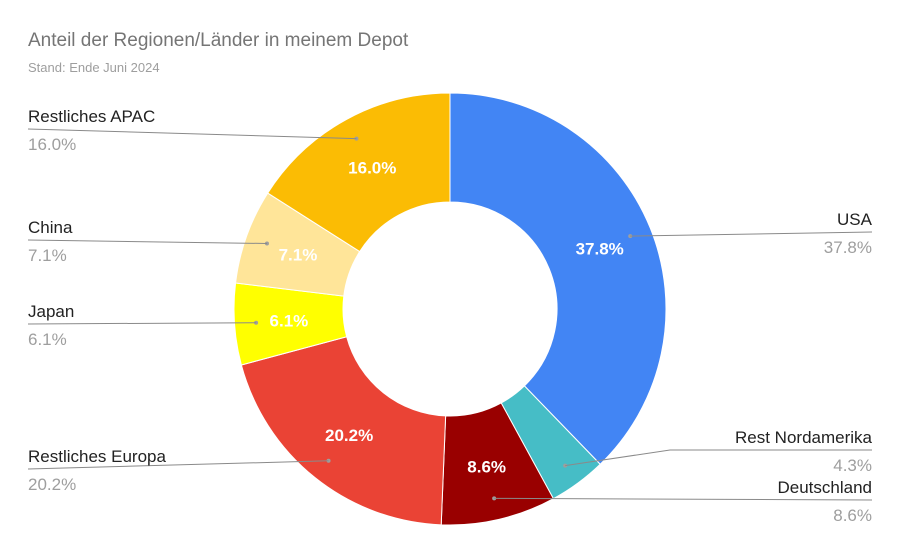 This screenshot has height=553, width=900. I want to click on slice-restliches-europa, so click(343, 431).